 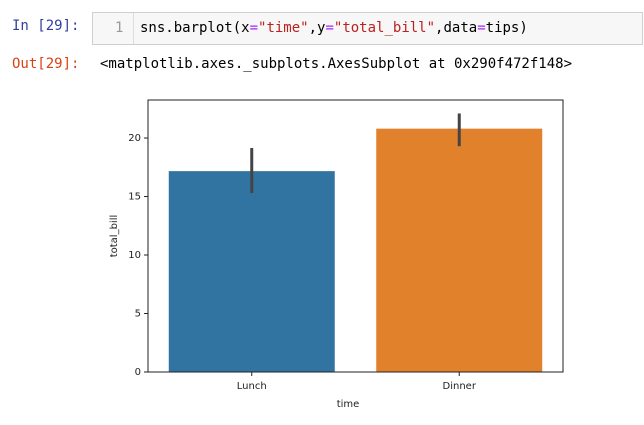 What do you see at coordinates (46, 26) in the screenshot?
I see `in-prompt: In [29]:` at bounding box center [46, 26].